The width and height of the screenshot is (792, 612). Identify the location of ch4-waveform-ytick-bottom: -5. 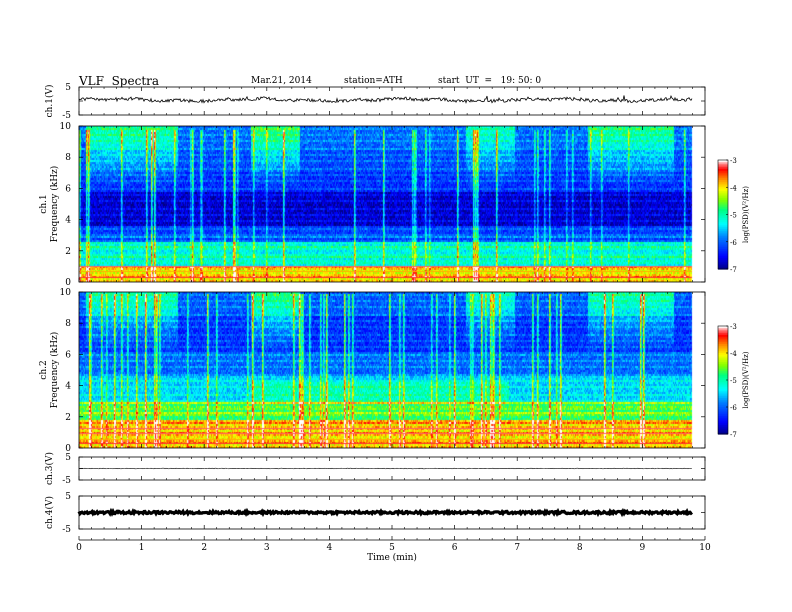
(66, 530).